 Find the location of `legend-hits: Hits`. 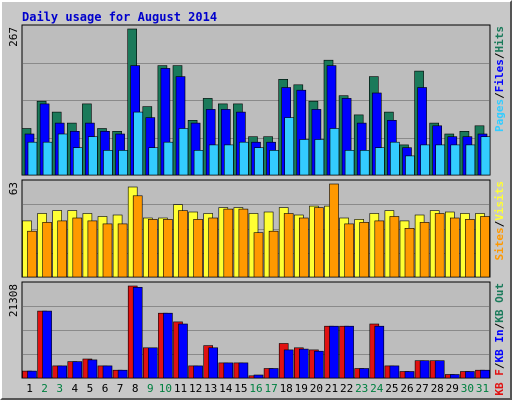

legend-hits: Hits is located at coordinates (499, 39).